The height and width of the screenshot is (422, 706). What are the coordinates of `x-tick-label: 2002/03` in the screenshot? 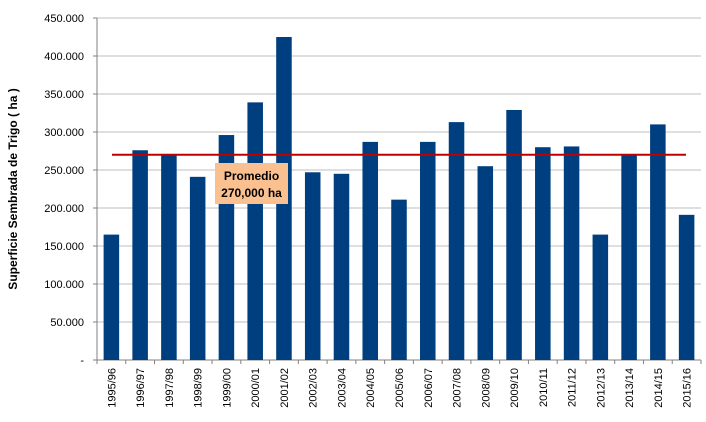 It's located at (314, 388).